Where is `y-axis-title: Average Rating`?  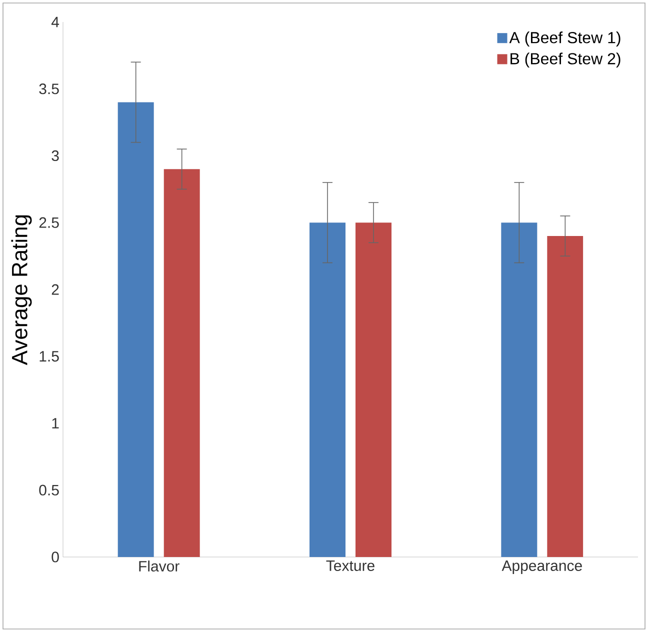
y-axis-title: Average Rating is located at coordinates (21, 290).